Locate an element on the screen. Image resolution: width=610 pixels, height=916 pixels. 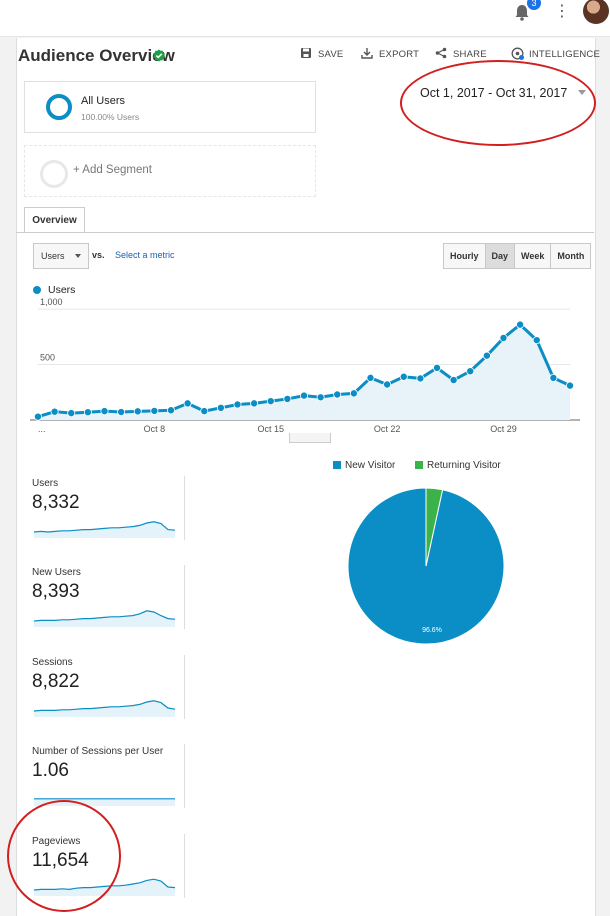
export-icon is located at coordinates (367, 53).